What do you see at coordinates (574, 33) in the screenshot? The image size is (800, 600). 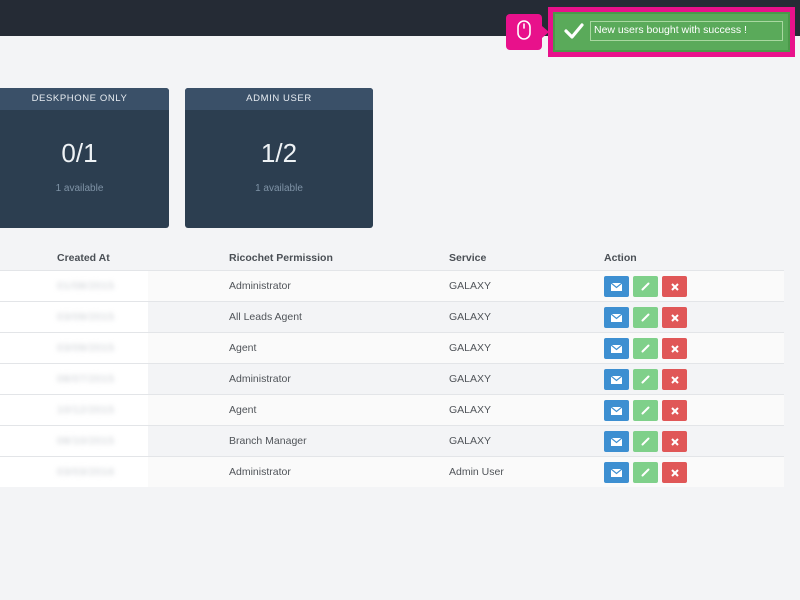 I see `check-icon` at bounding box center [574, 33].